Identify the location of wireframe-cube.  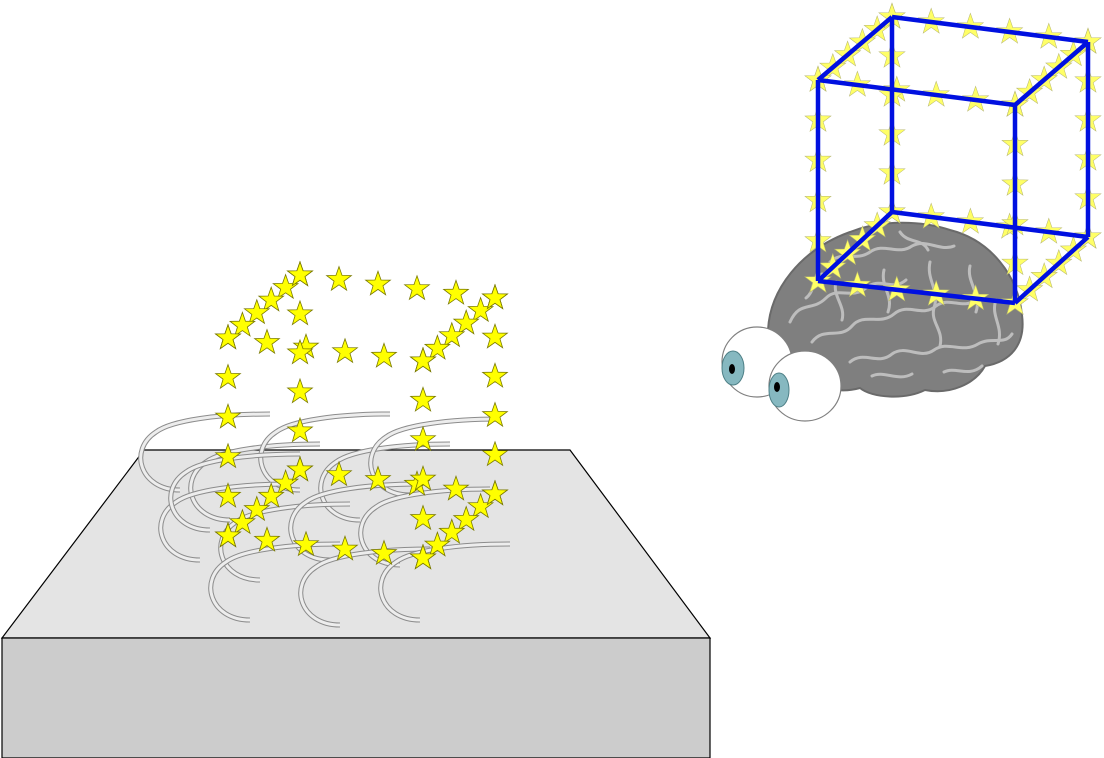
(953, 160).